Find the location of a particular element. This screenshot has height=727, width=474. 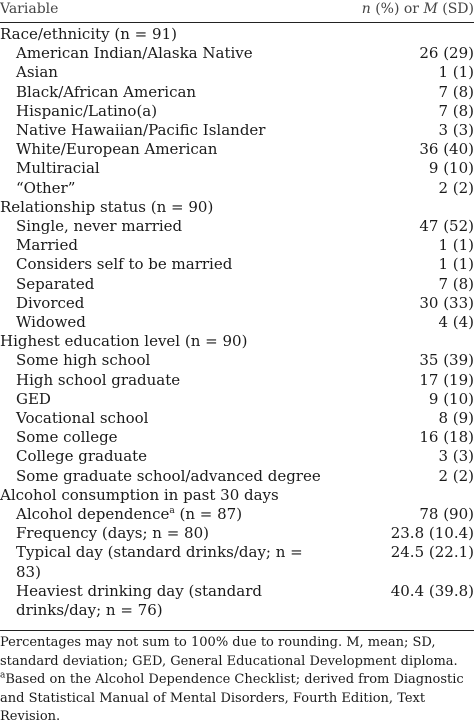

table-section-row: Race/ethnicity (n = 91) is located at coordinates (237, 34).